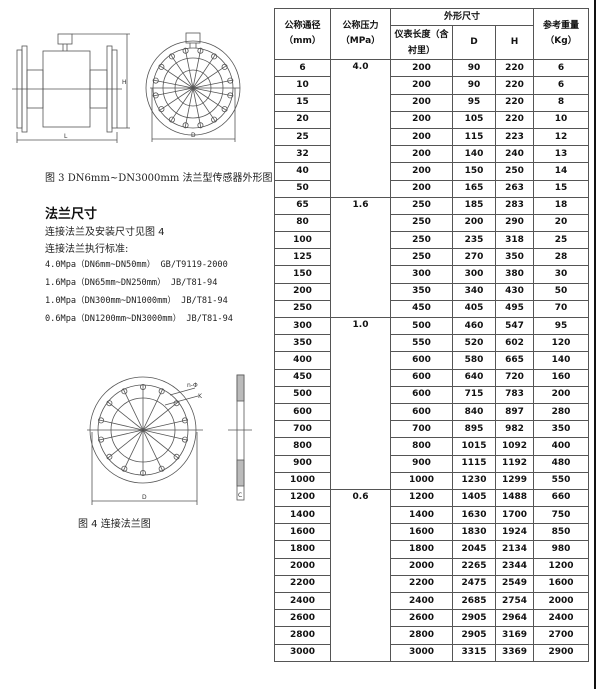 The height and width of the screenshot is (689, 600). Describe the element at coordinates (421, 291) in the screenshot. I see `cell-length: 350` at that location.